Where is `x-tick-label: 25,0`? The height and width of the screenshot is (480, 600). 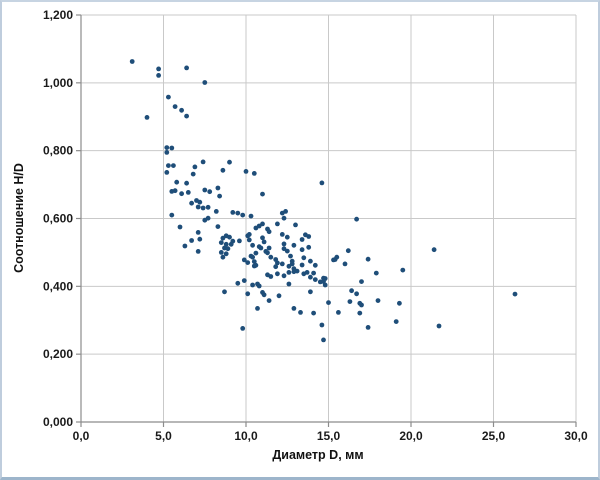
x-tick-label: 25,0 is located at coordinates (494, 436).